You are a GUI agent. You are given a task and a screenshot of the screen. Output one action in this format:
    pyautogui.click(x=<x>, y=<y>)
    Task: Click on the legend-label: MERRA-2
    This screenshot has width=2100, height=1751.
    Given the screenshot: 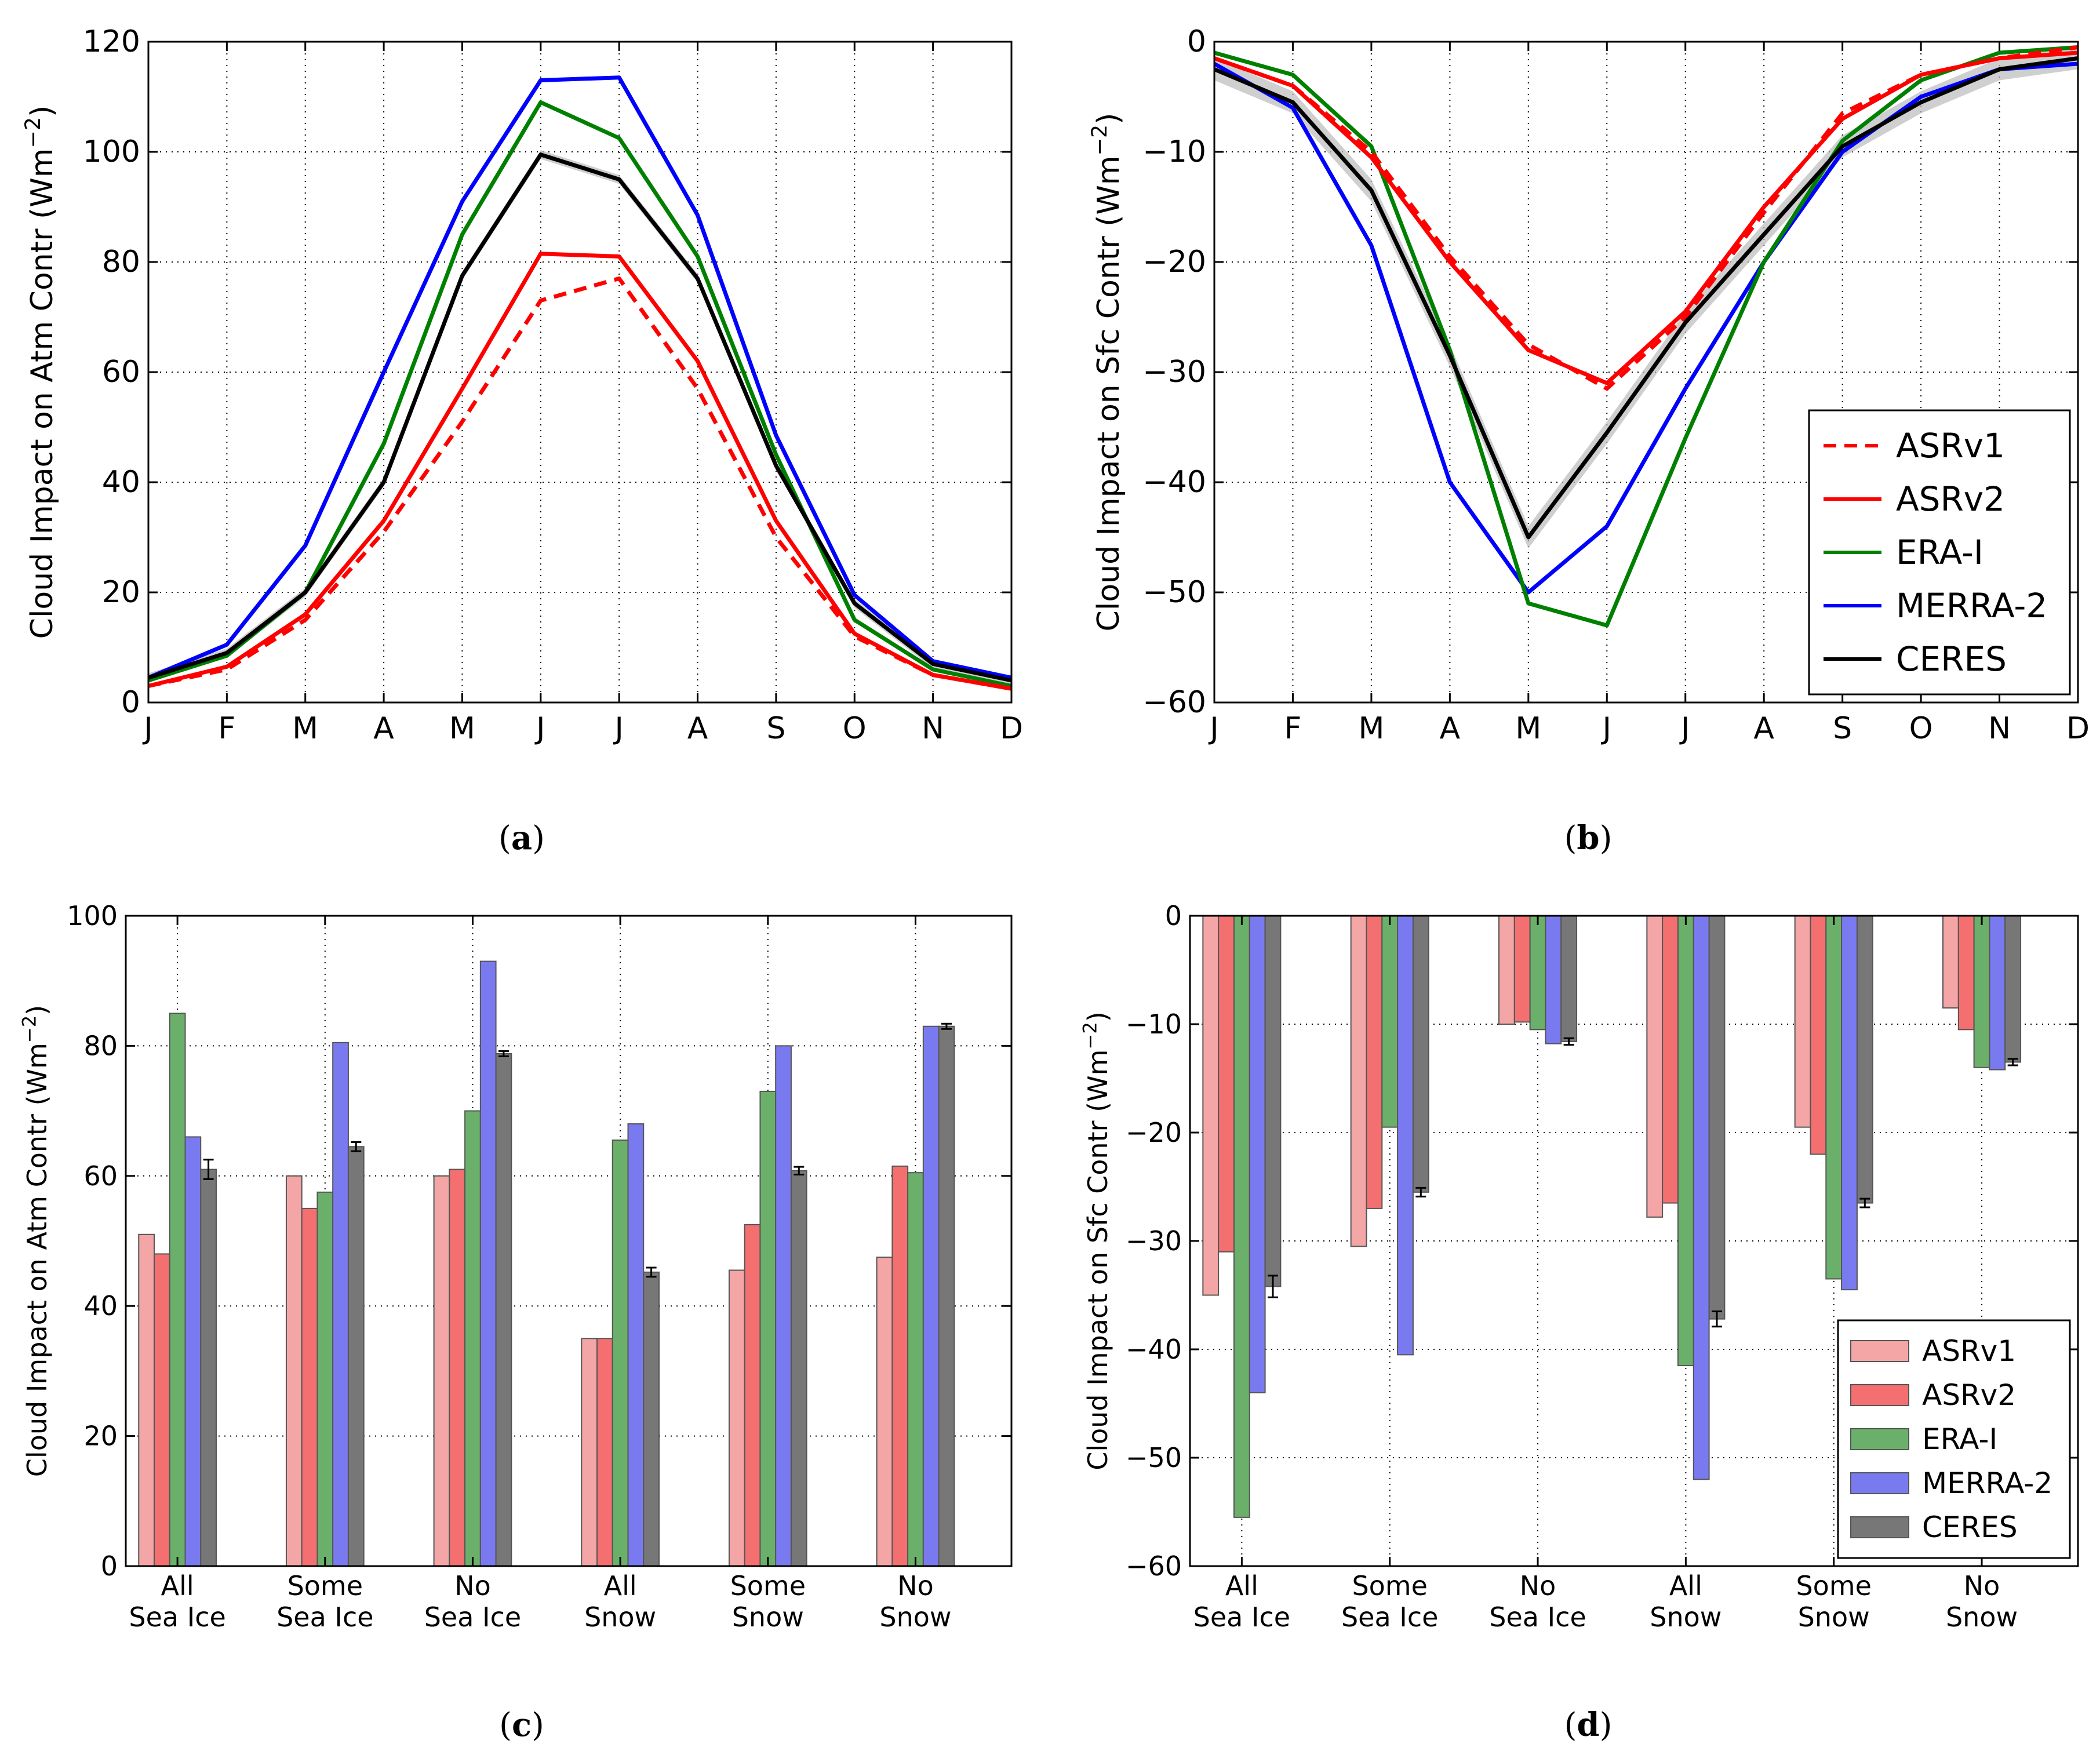 What is the action you would take?
    pyautogui.click(x=1987, y=1483)
    